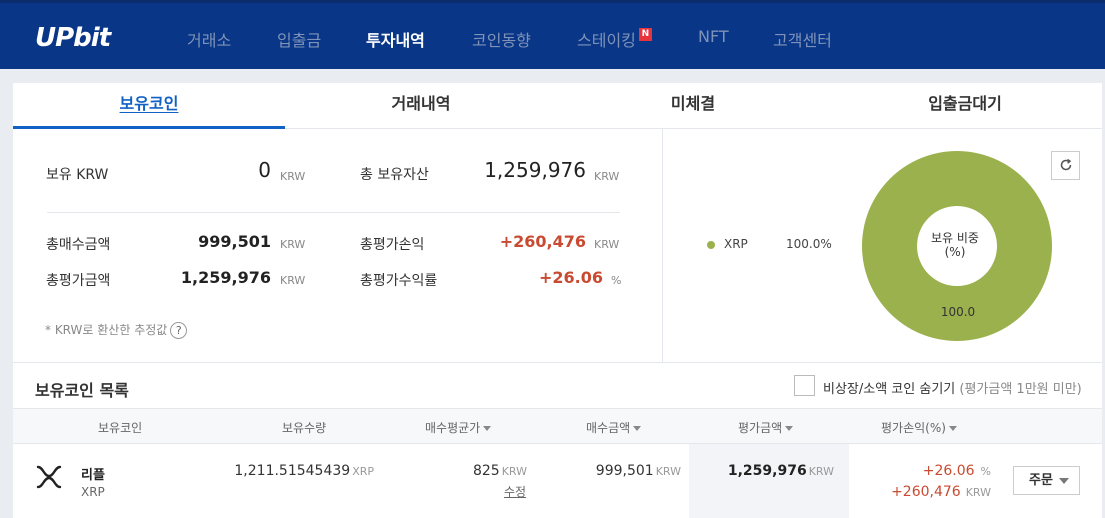 The width and height of the screenshot is (1105, 518). What do you see at coordinates (394, 175) in the screenshot?
I see `total-assets-label: 총 보유자산` at bounding box center [394, 175].